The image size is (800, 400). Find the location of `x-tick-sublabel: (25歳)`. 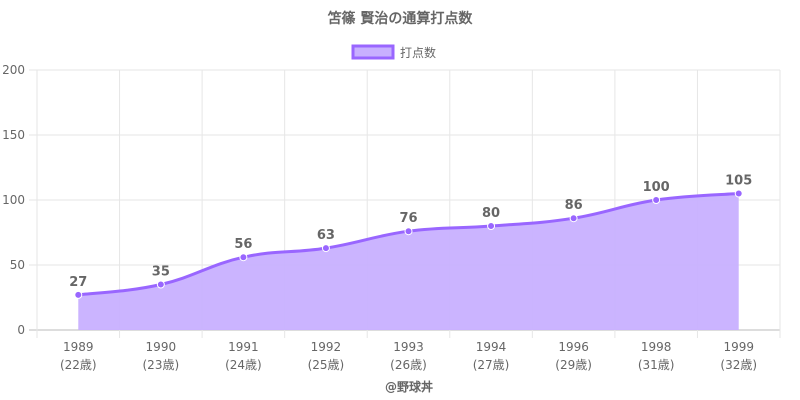

x-tick-sublabel: (25歳) is located at coordinates (326, 365).